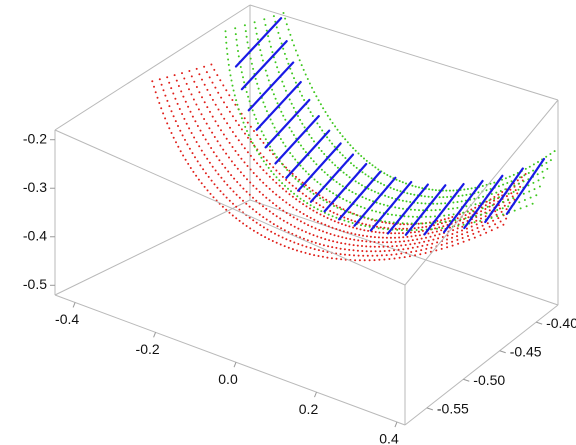 The height and width of the screenshot is (445, 576). I want to click on box-edge, so click(404, 52).